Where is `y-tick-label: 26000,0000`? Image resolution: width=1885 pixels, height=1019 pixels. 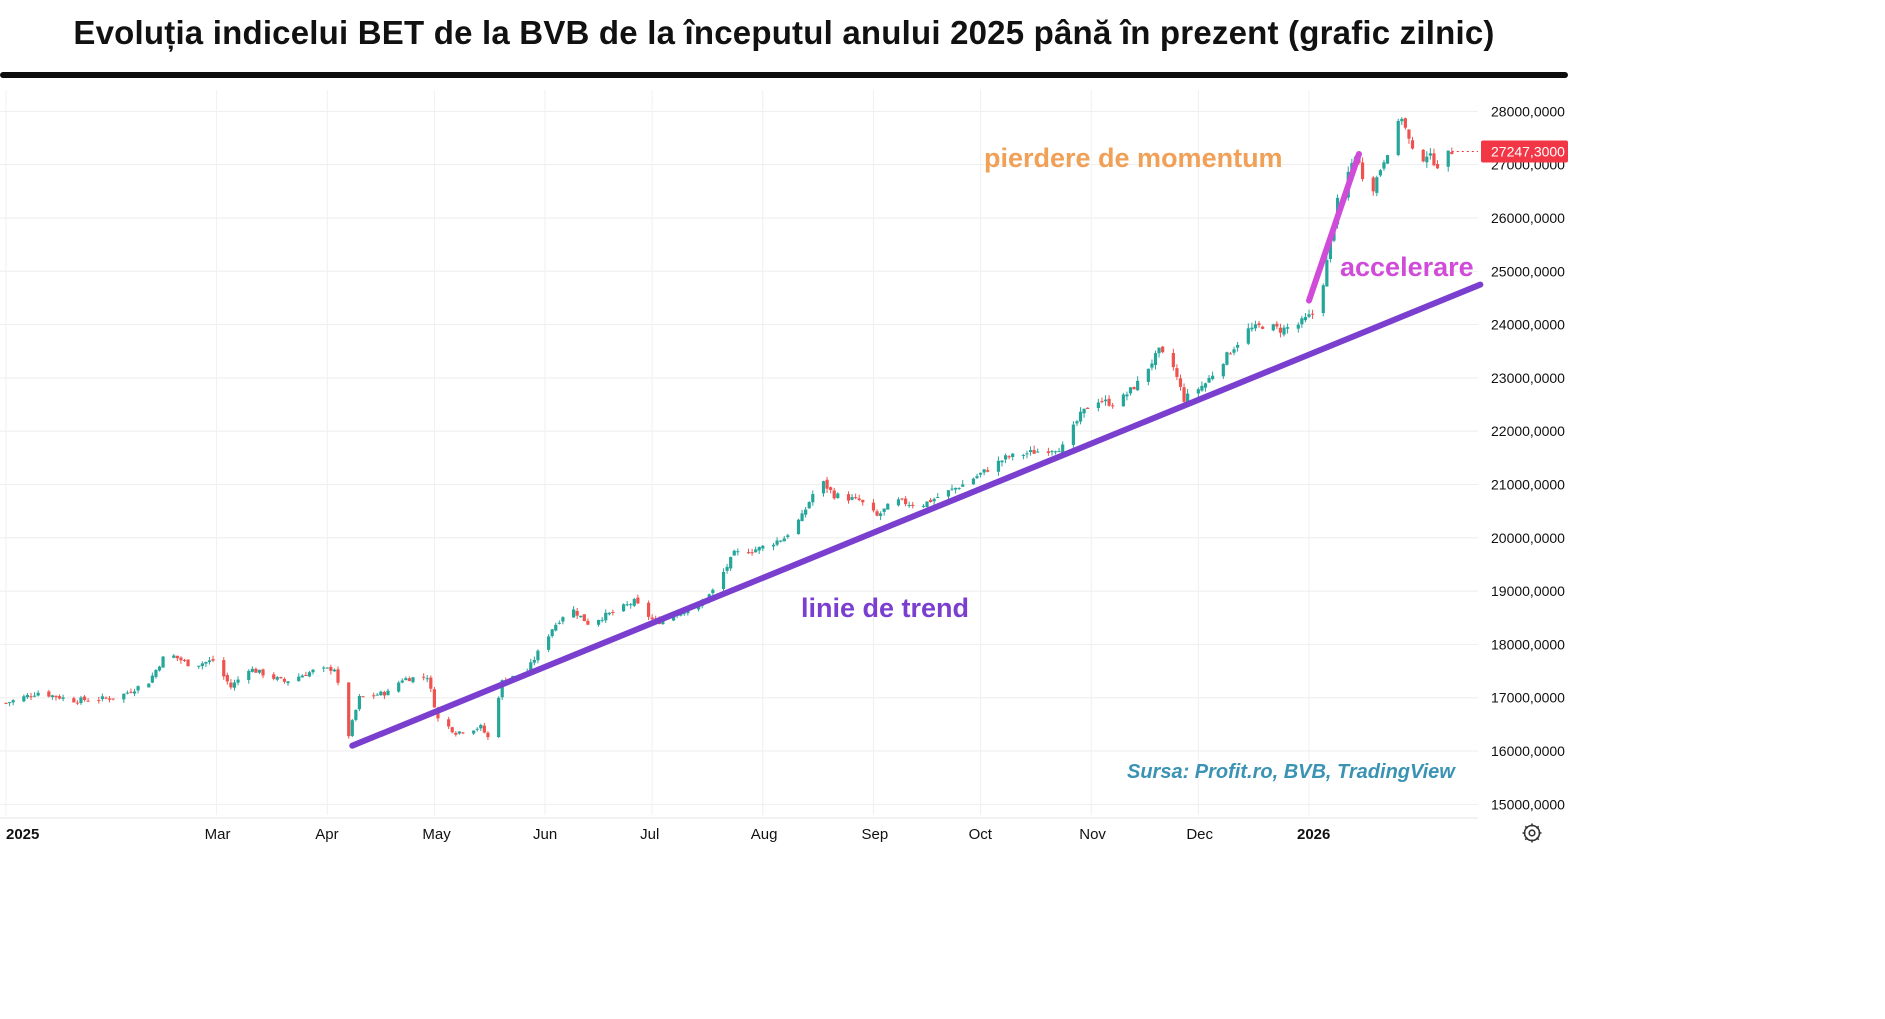
y-tick-label: 26000,0000 is located at coordinates (1528, 218).